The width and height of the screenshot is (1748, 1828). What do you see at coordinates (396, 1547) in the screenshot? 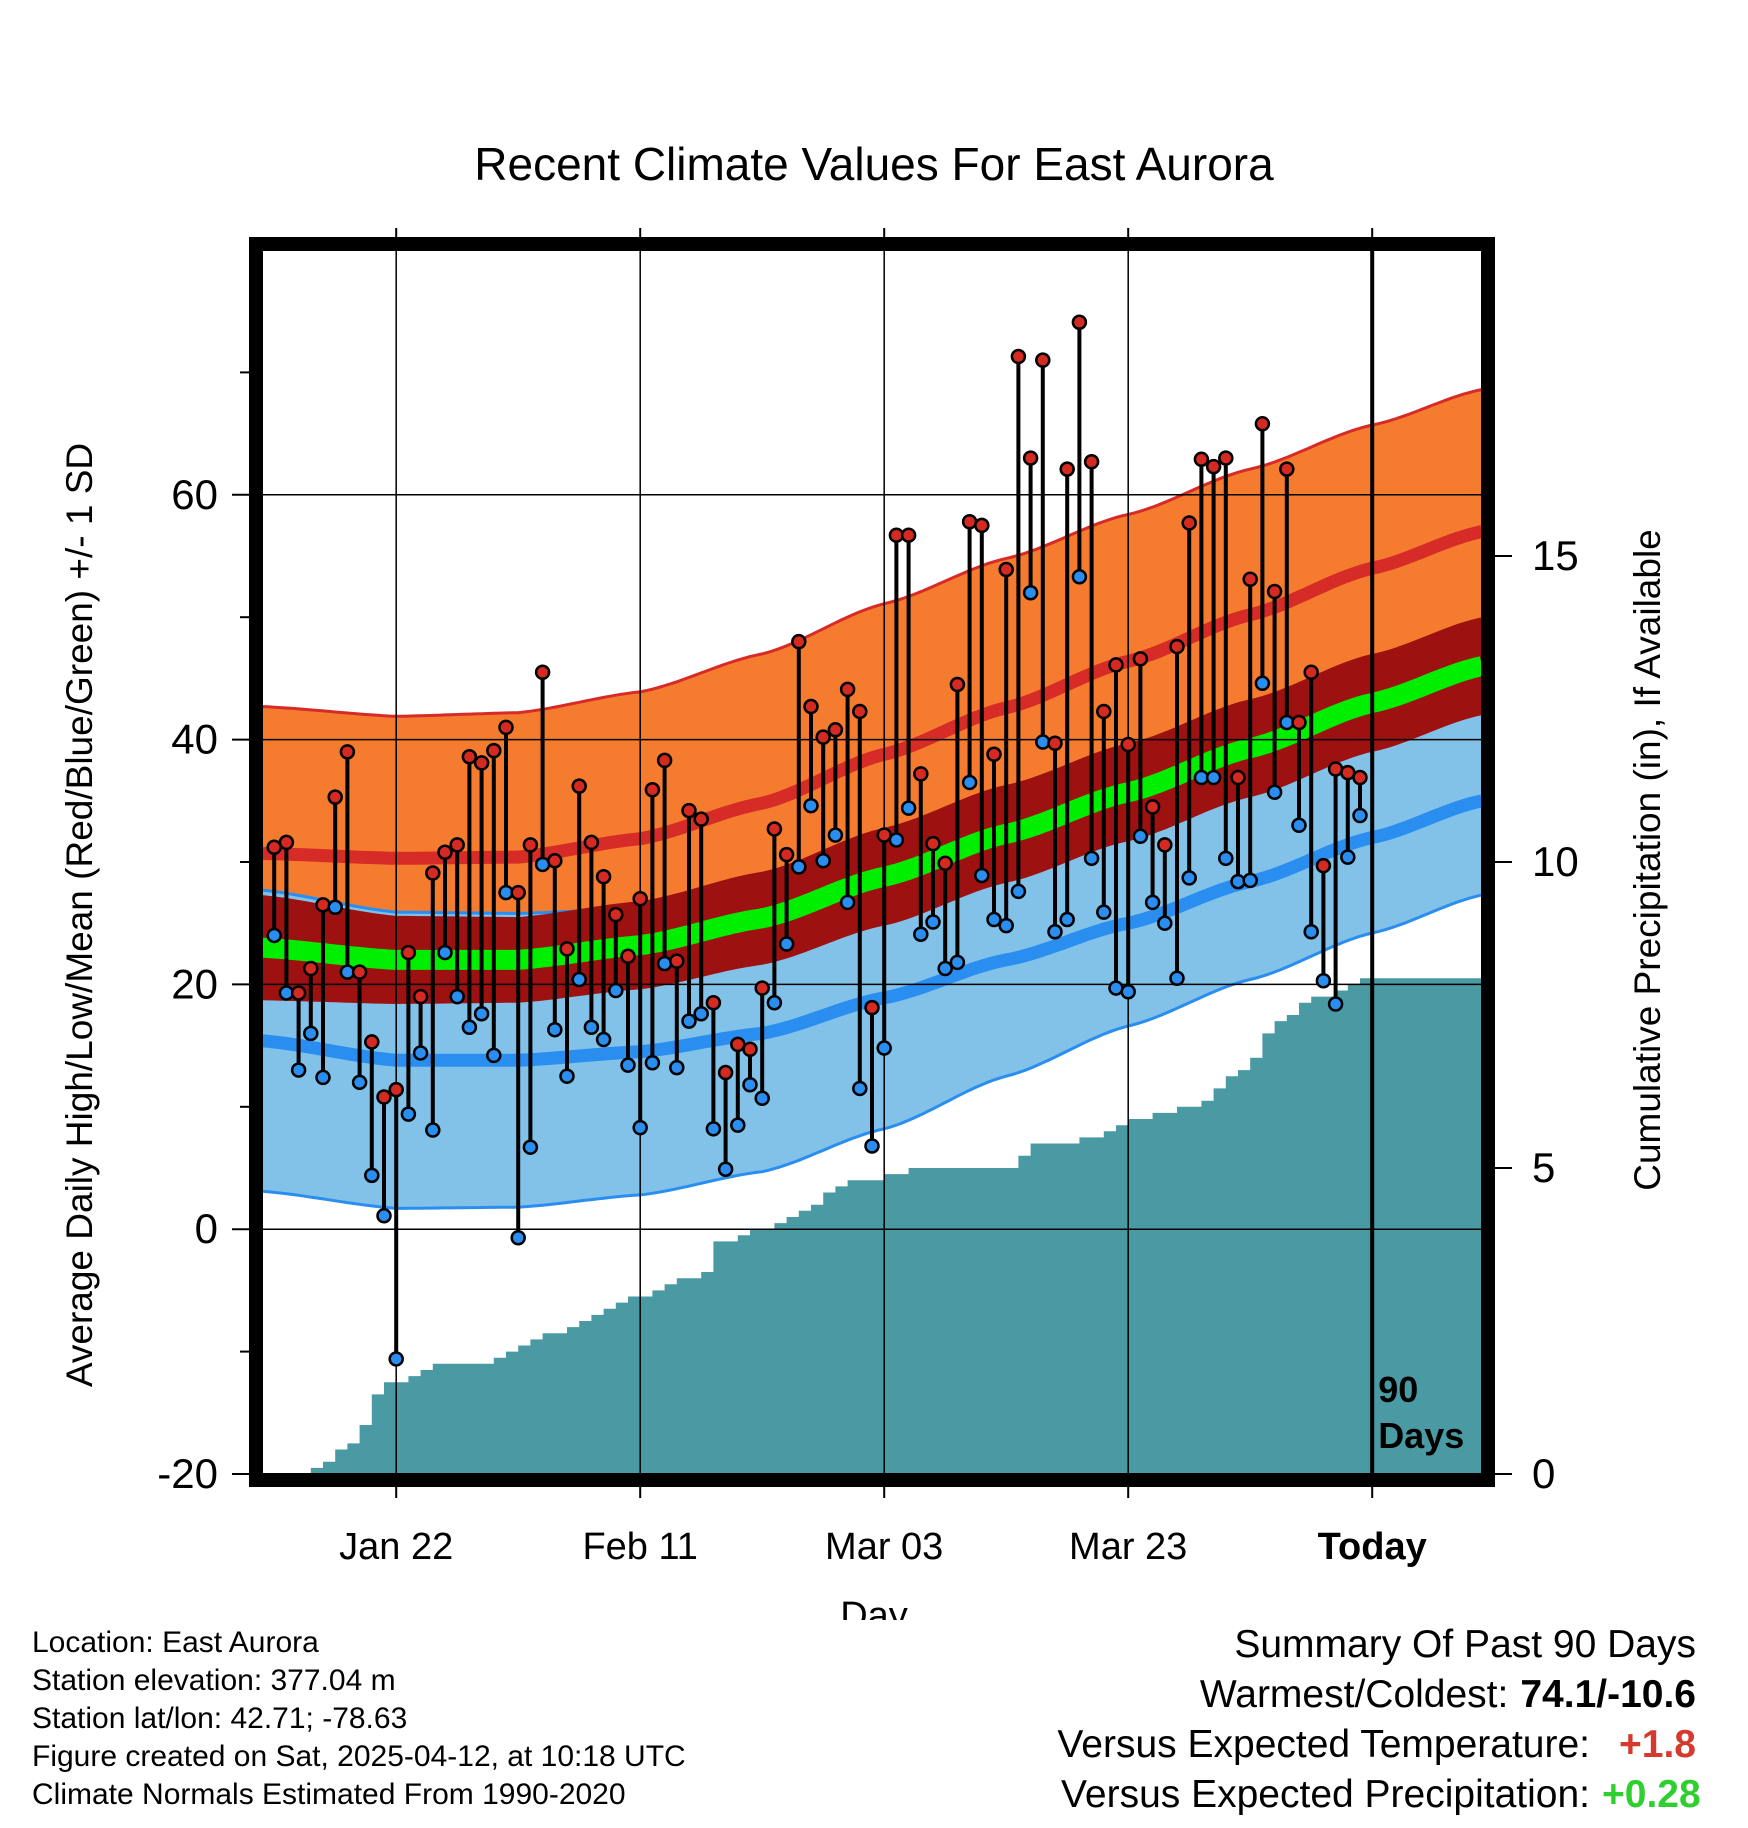
I see `x-tick-label: Jan 22` at bounding box center [396, 1547].